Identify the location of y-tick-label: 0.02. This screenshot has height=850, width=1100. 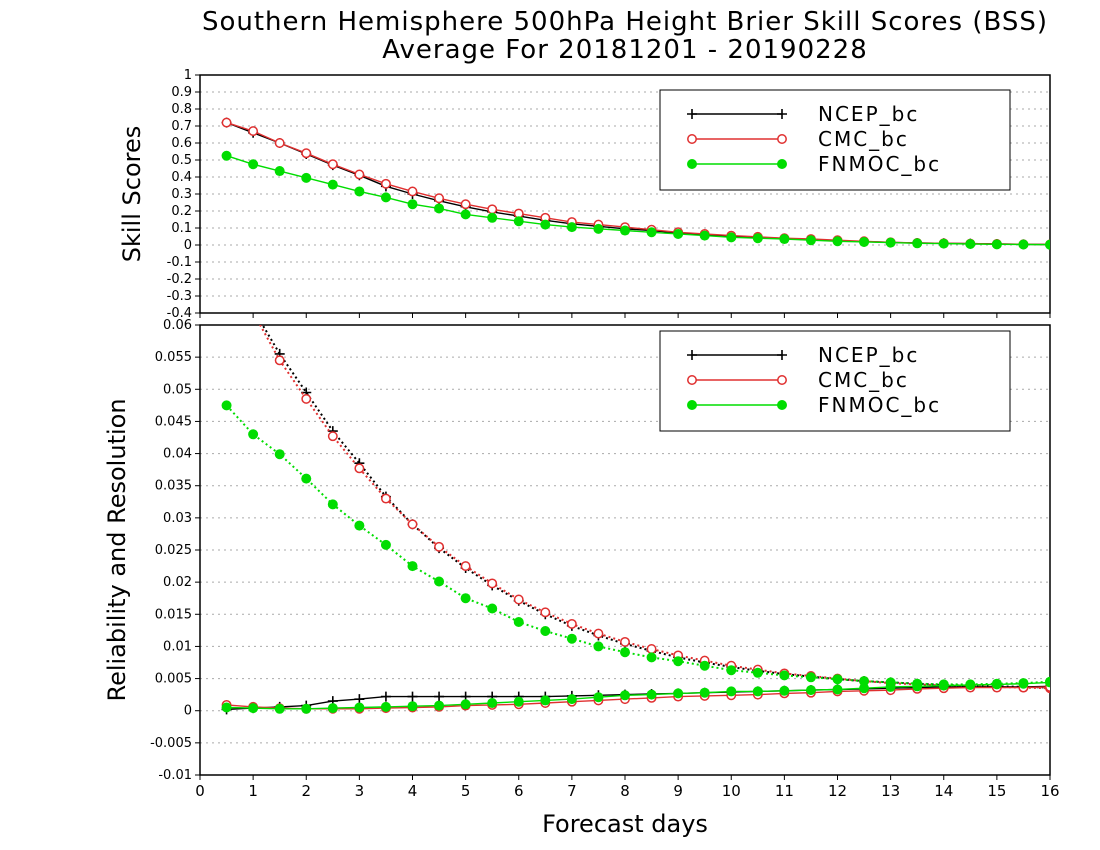
(177, 582).